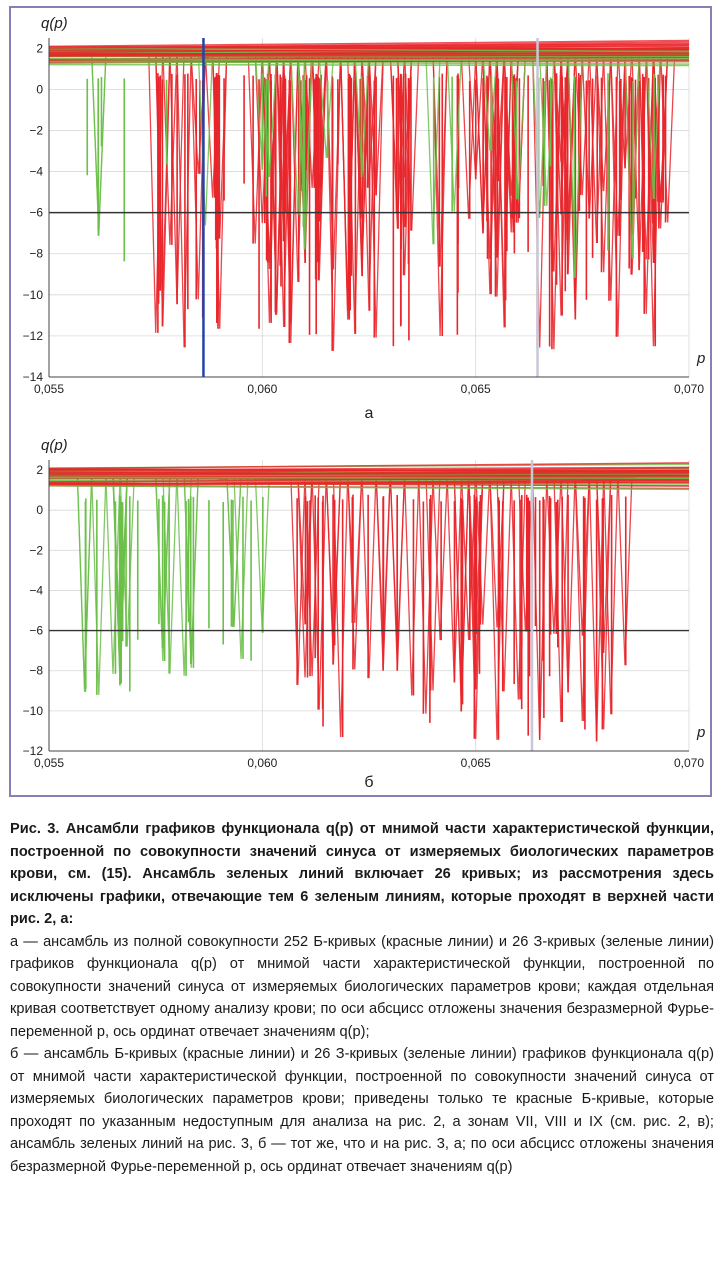  What do you see at coordinates (368, 782) in the screenshot?
I see `panel-label: б` at bounding box center [368, 782].